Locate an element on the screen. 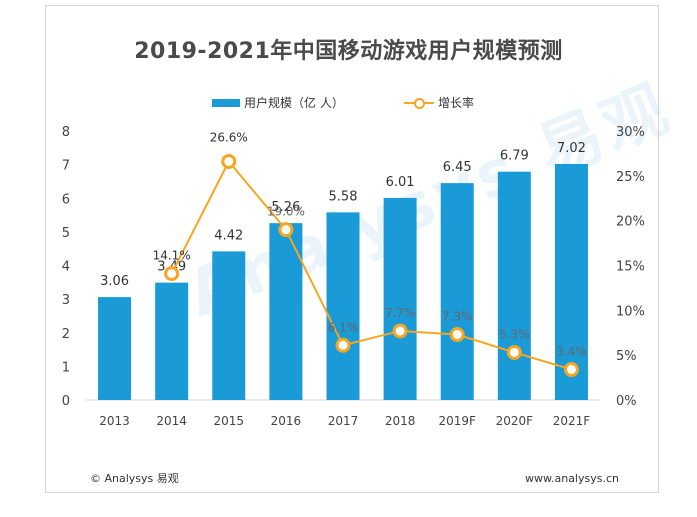 Image resolution: width=697 pixels, height=517 pixels. legend-bar: 用户规模（亿 人） is located at coordinates (278, 102).